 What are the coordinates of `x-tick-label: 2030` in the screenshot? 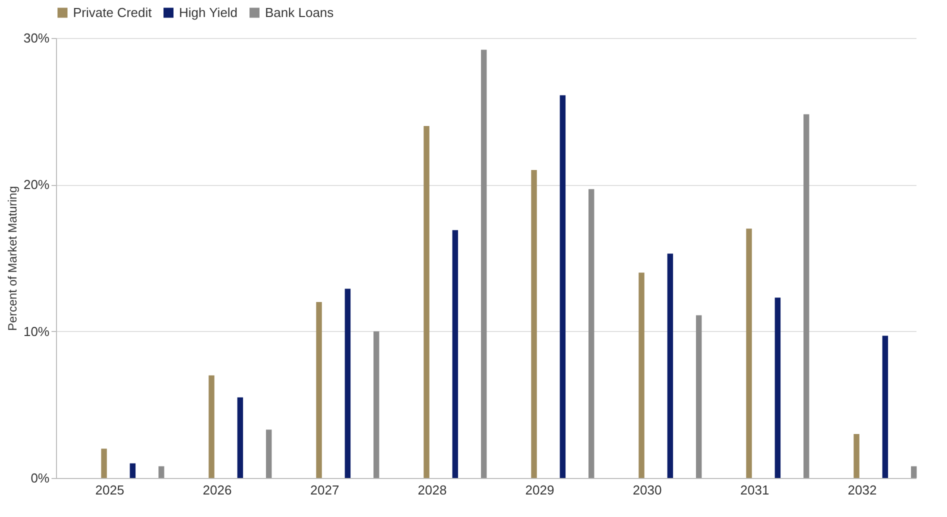 It's located at (647, 490).